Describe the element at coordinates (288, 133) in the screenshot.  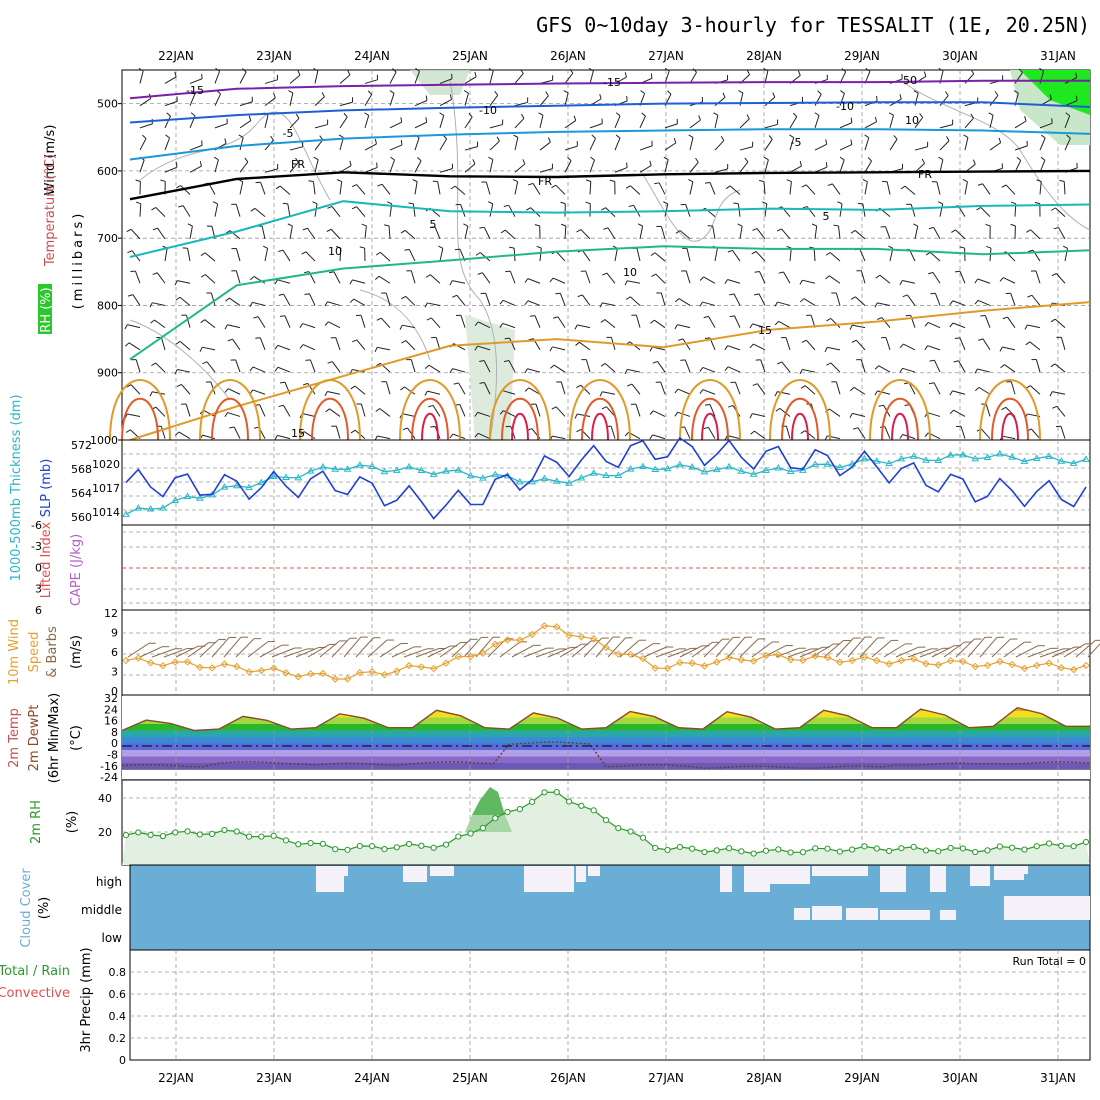
I see `contour-label: -5` at that location.